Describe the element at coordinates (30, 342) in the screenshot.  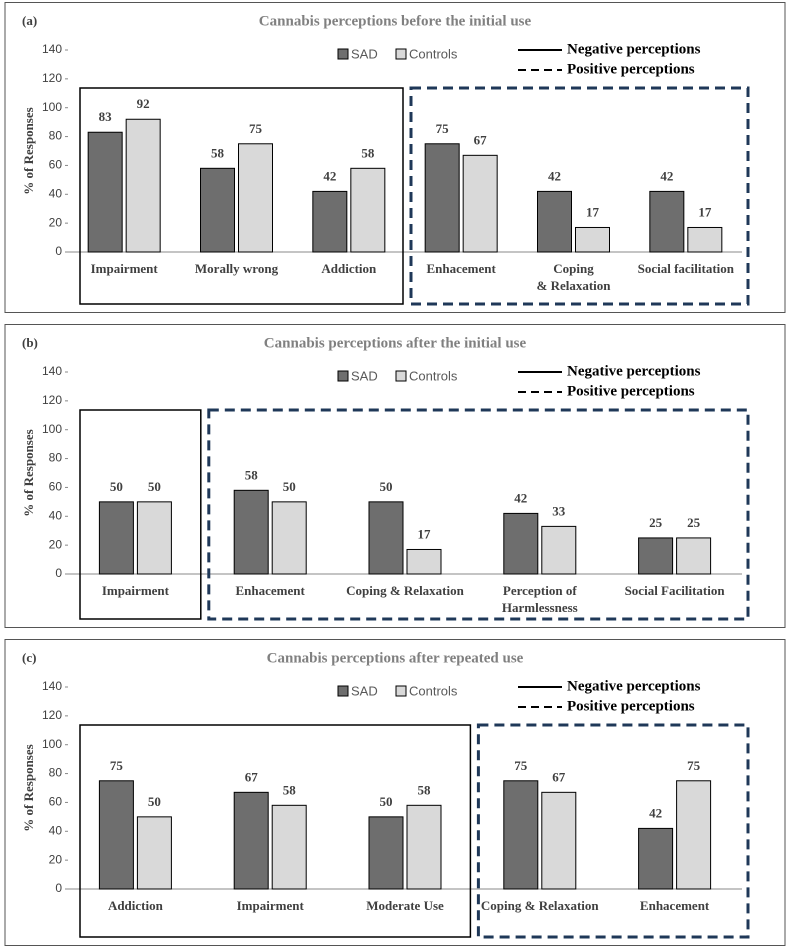
I see `panel-label: (b)` at that location.